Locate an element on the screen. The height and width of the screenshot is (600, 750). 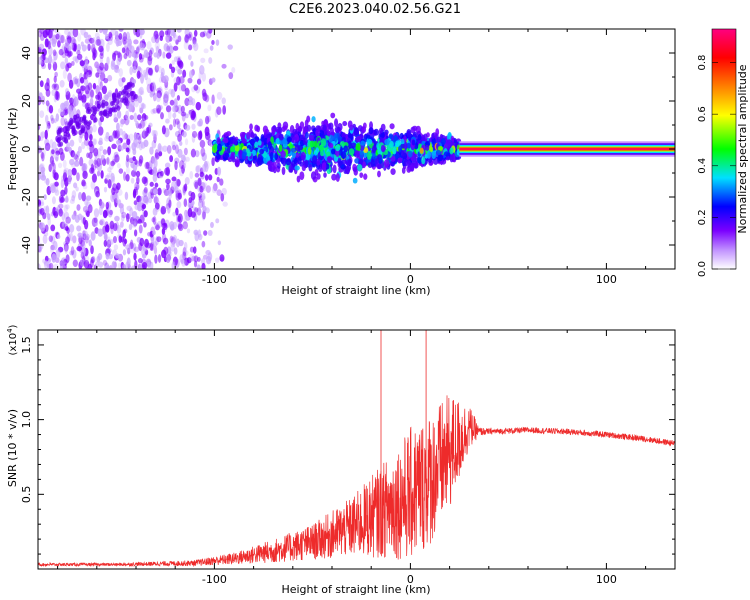
y-tick-label: 0.5 is located at coordinates (26, 495).